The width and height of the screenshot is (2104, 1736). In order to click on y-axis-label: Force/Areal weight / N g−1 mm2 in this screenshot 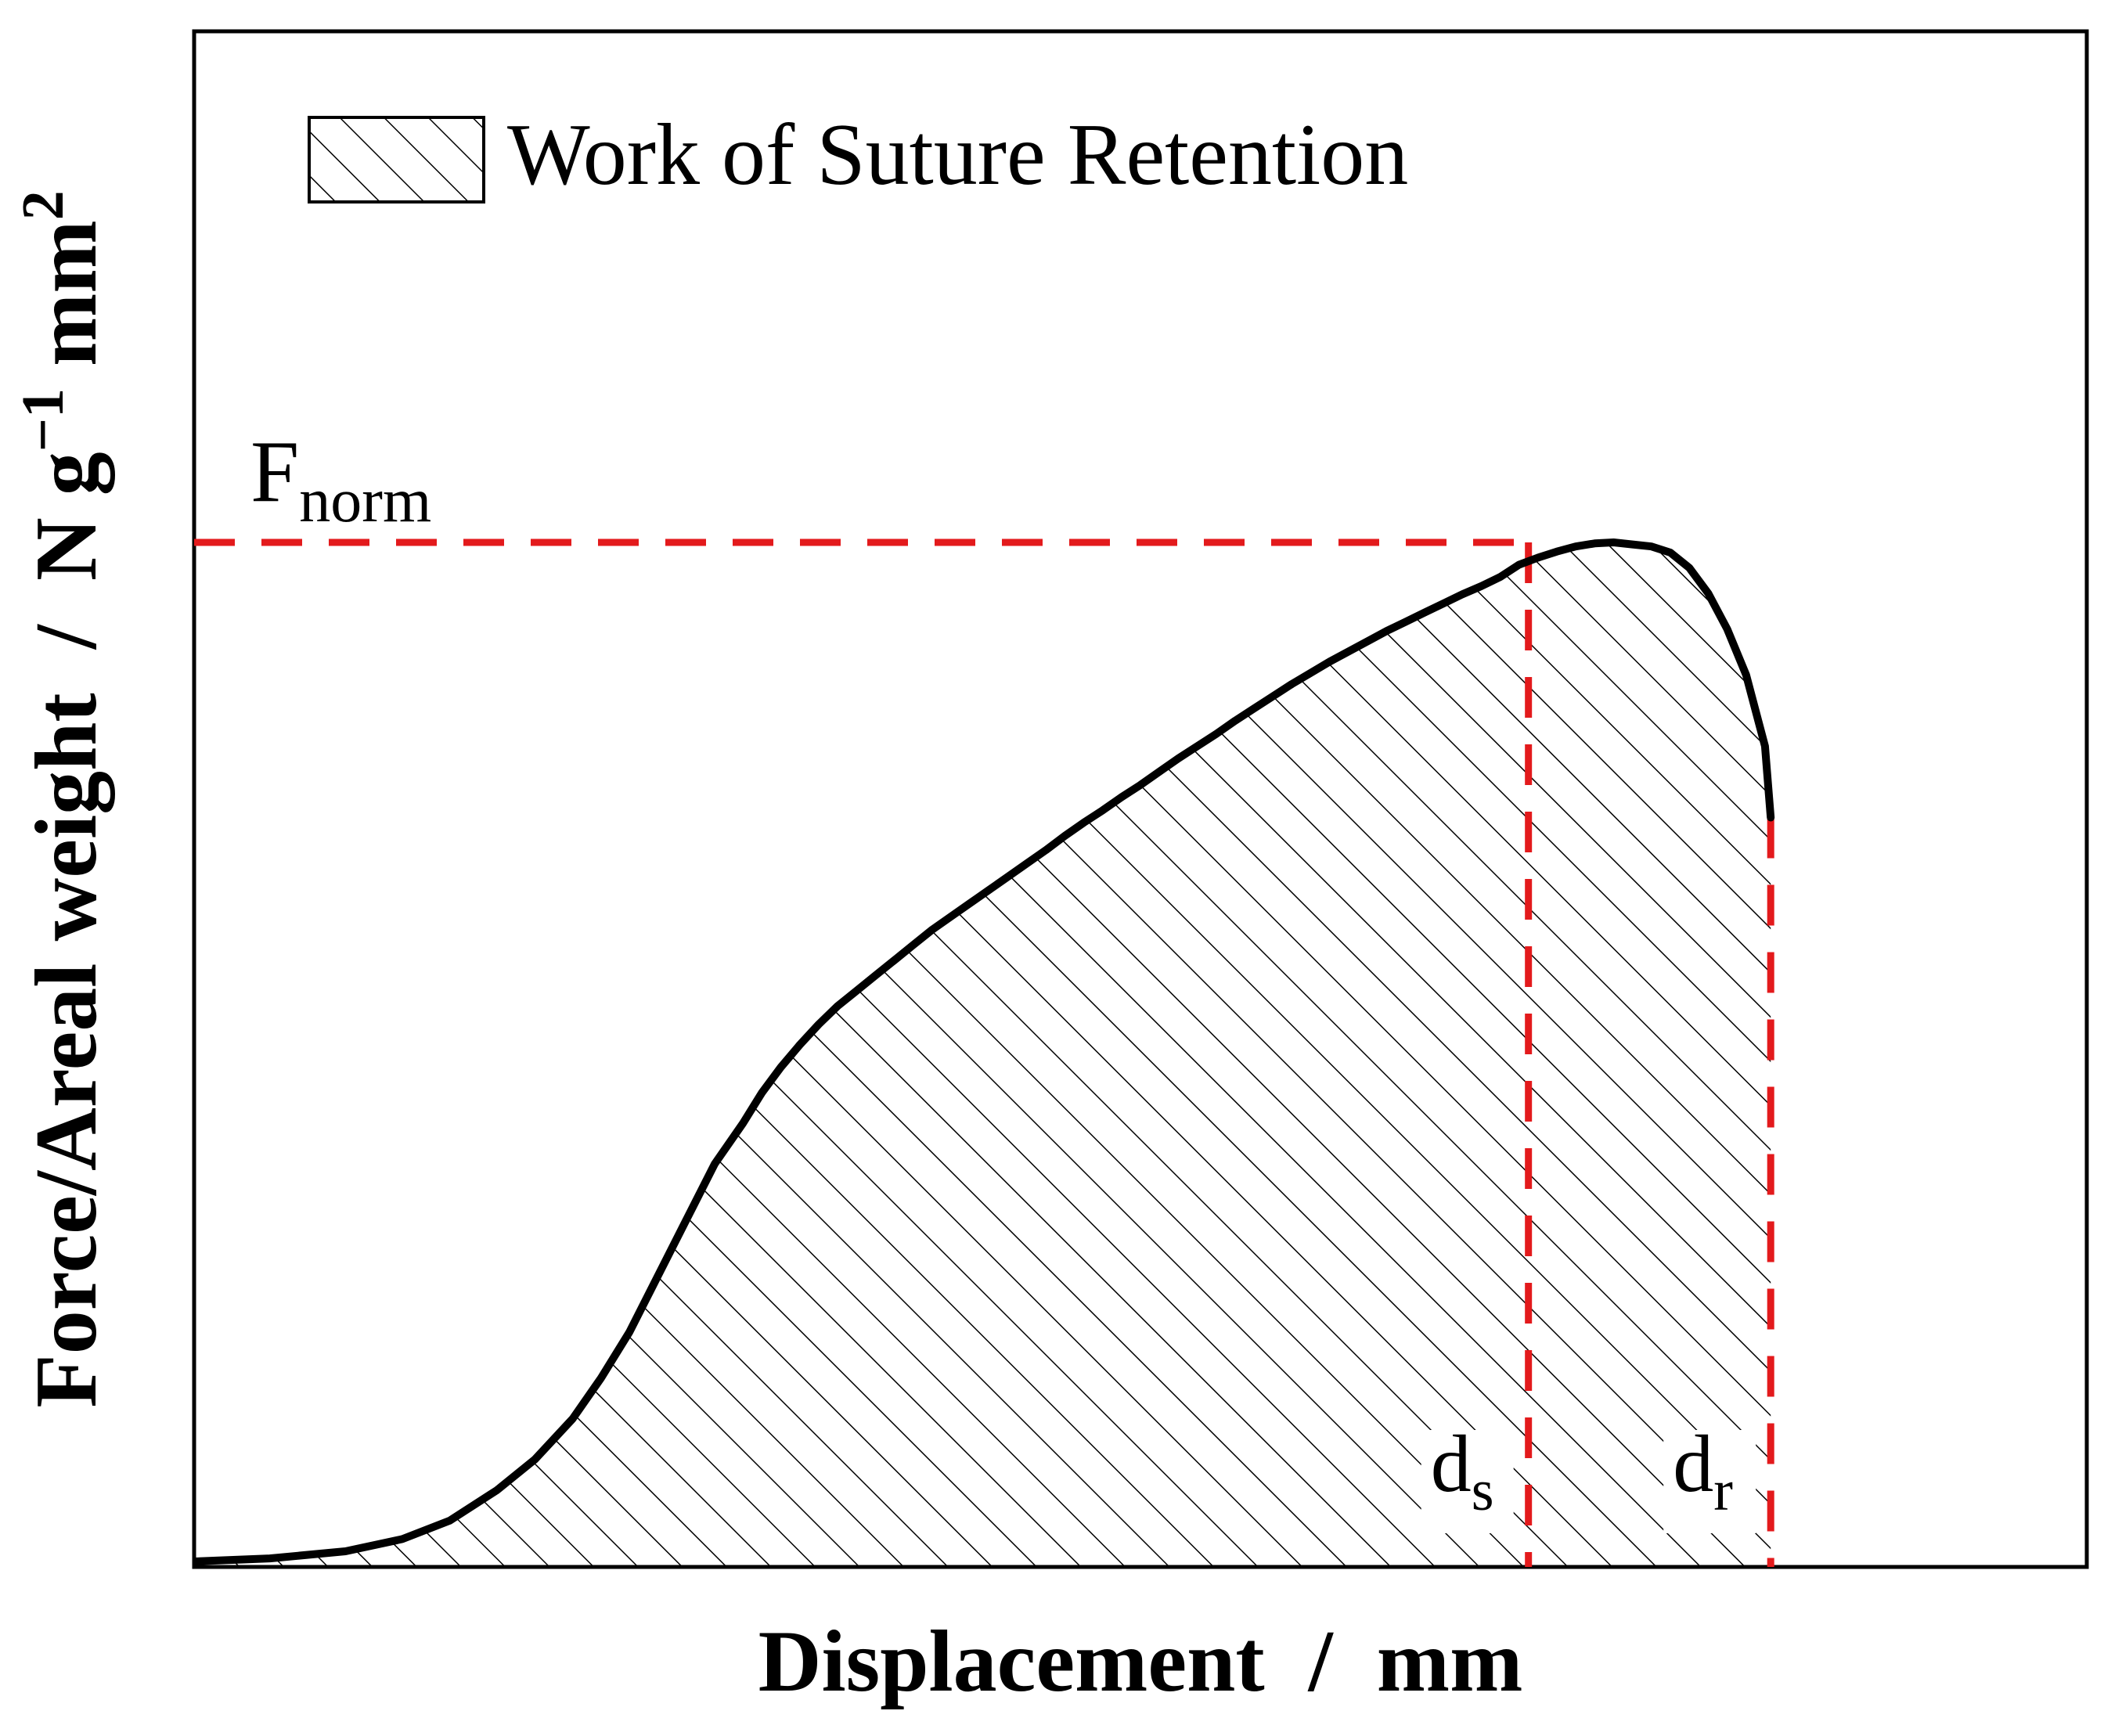, I will do `click(62, 798)`.